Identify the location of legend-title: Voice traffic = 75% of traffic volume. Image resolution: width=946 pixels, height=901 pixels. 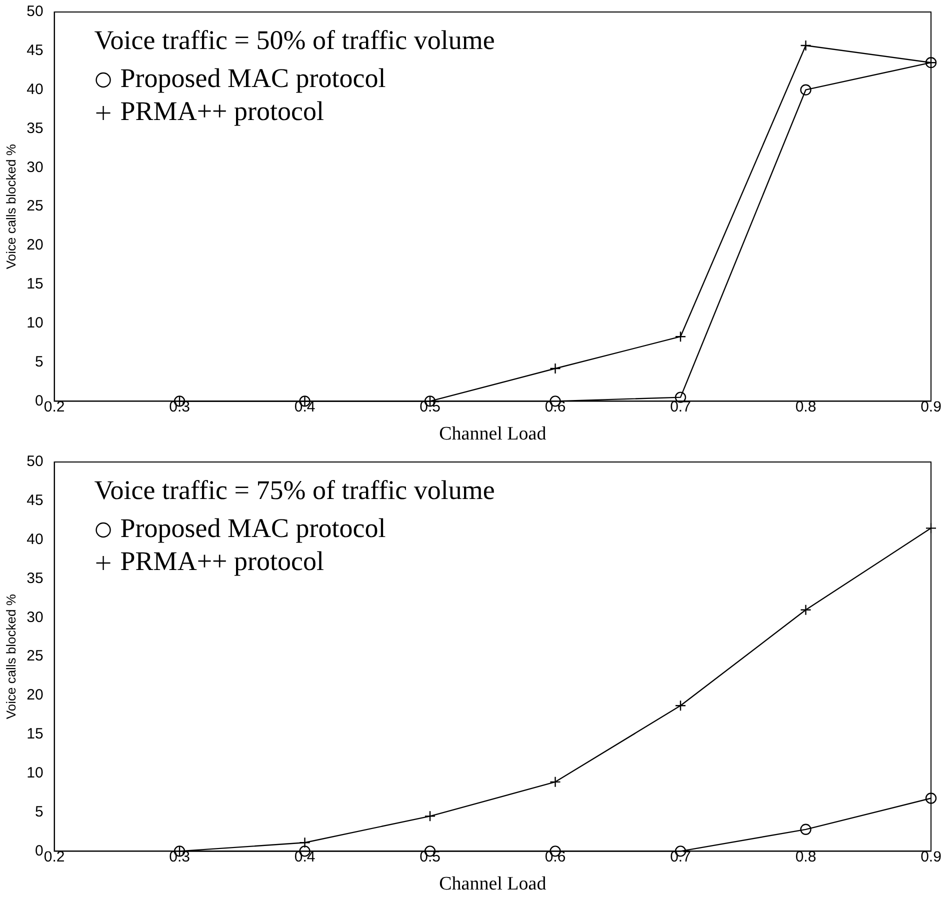
(294, 490).